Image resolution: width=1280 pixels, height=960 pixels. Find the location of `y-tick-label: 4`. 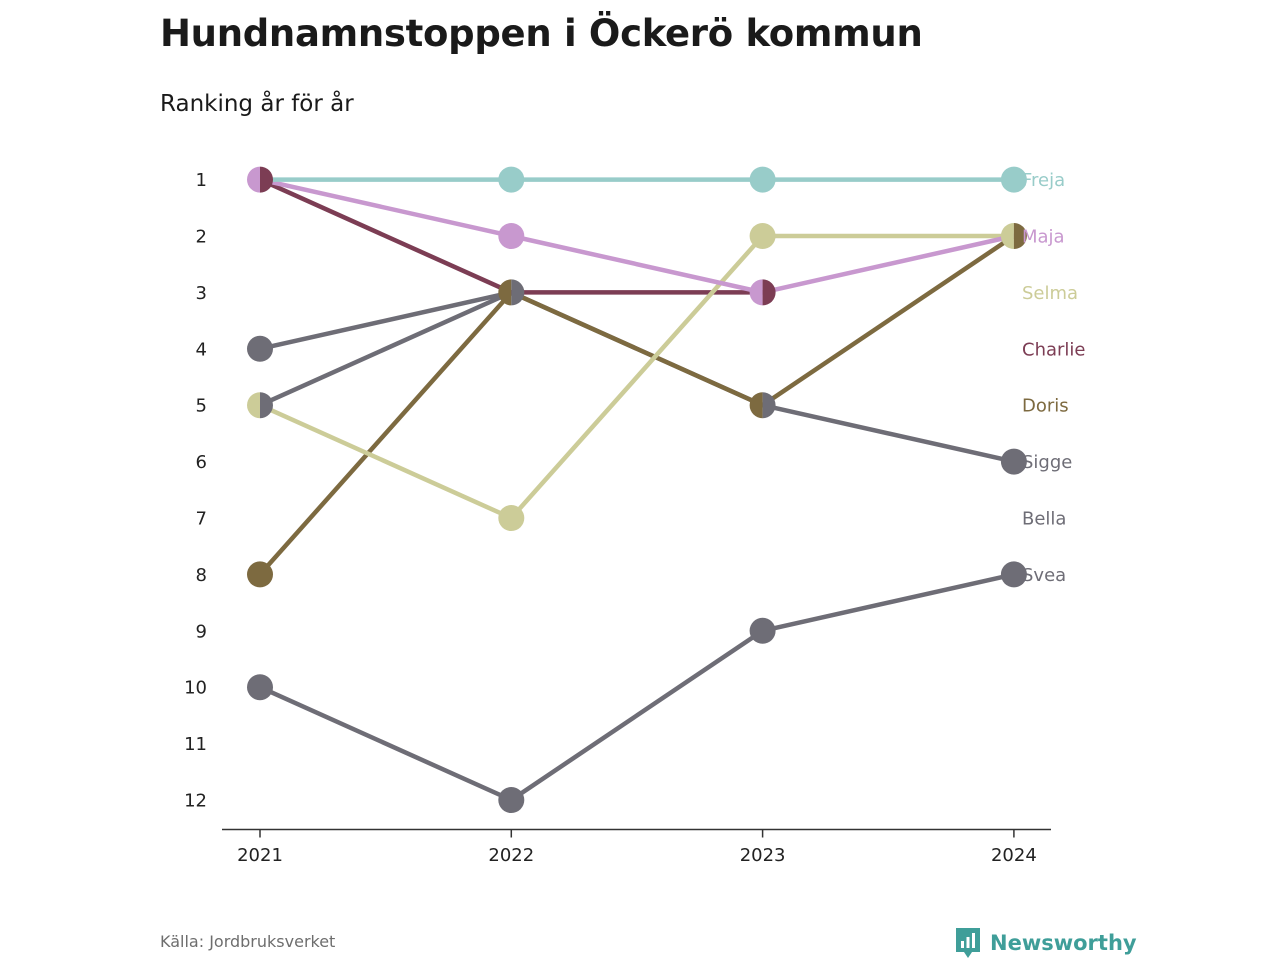

y-tick-label: 4 is located at coordinates (201, 349).